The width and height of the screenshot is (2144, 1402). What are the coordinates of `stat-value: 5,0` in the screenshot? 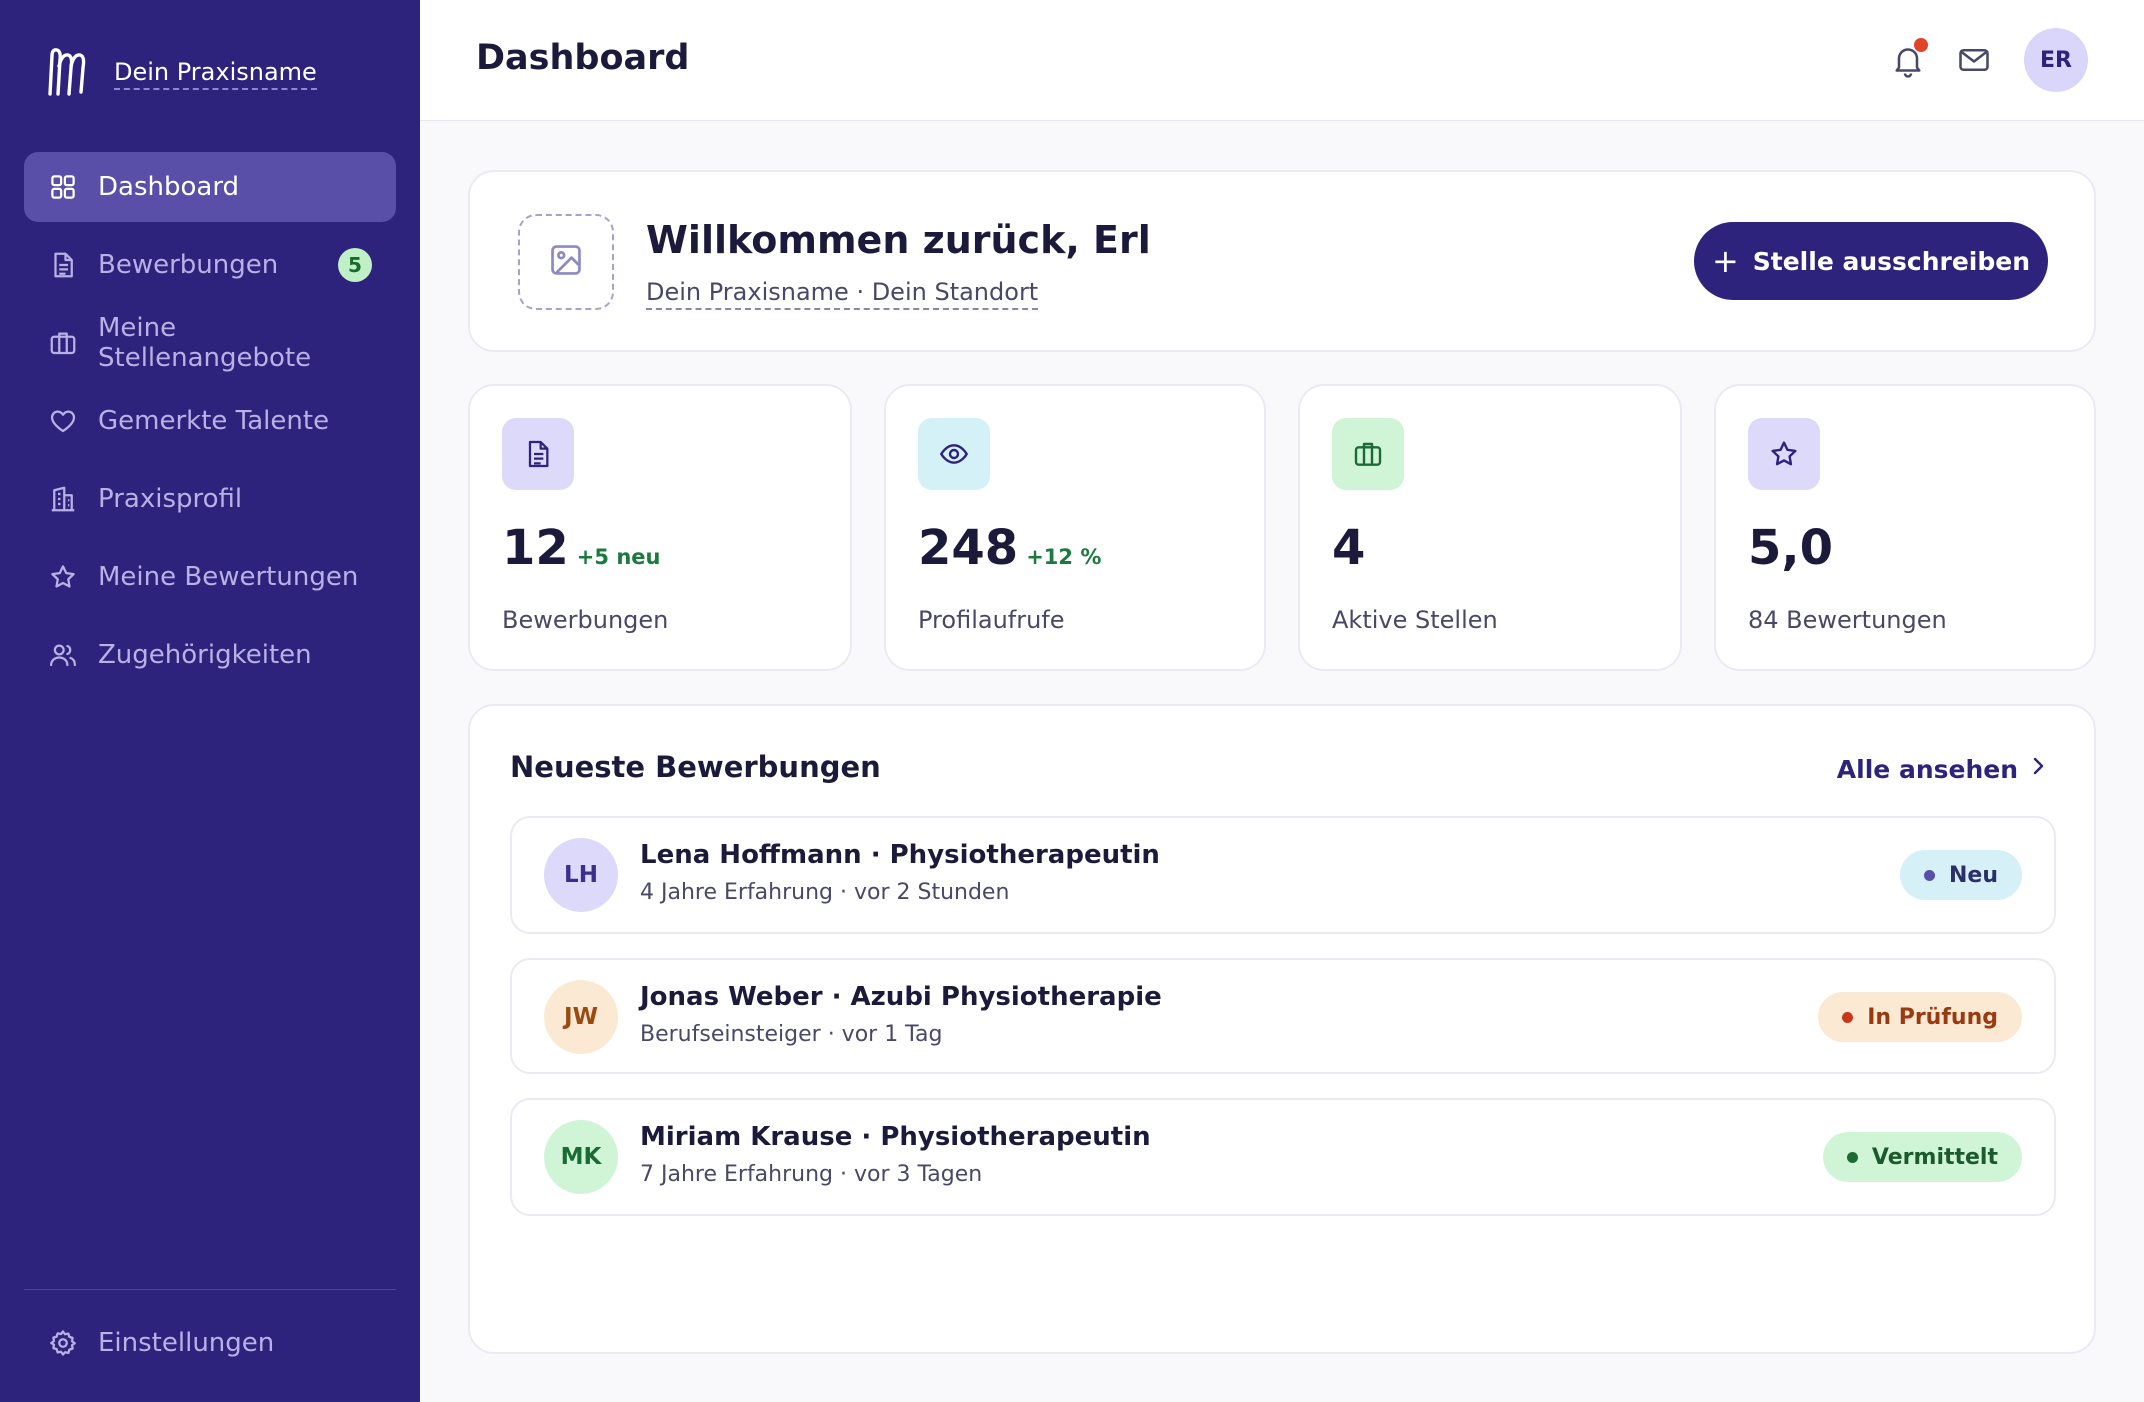 It's located at (1790, 548).